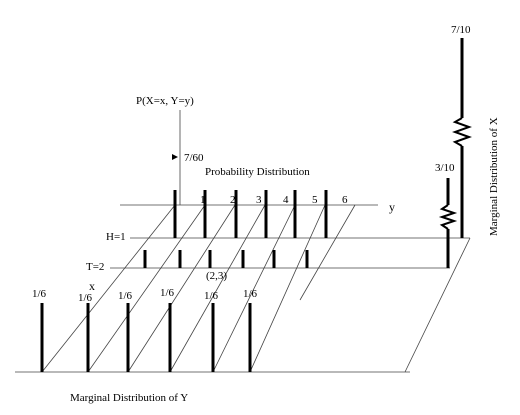 The image size is (520, 415). What do you see at coordinates (345, 200) in the screenshot?
I see `y-tick: 6` at bounding box center [345, 200].